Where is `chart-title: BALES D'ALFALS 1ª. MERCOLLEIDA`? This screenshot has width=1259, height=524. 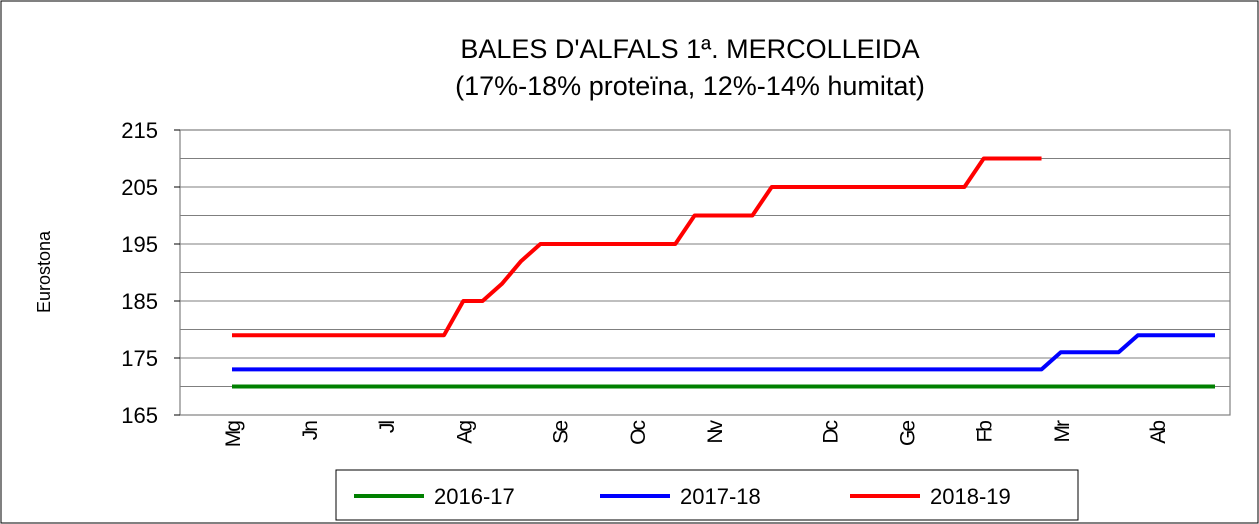
chart-title: BALES D'ALFALS 1ª. MERCOLLEIDA is located at coordinates (689, 49).